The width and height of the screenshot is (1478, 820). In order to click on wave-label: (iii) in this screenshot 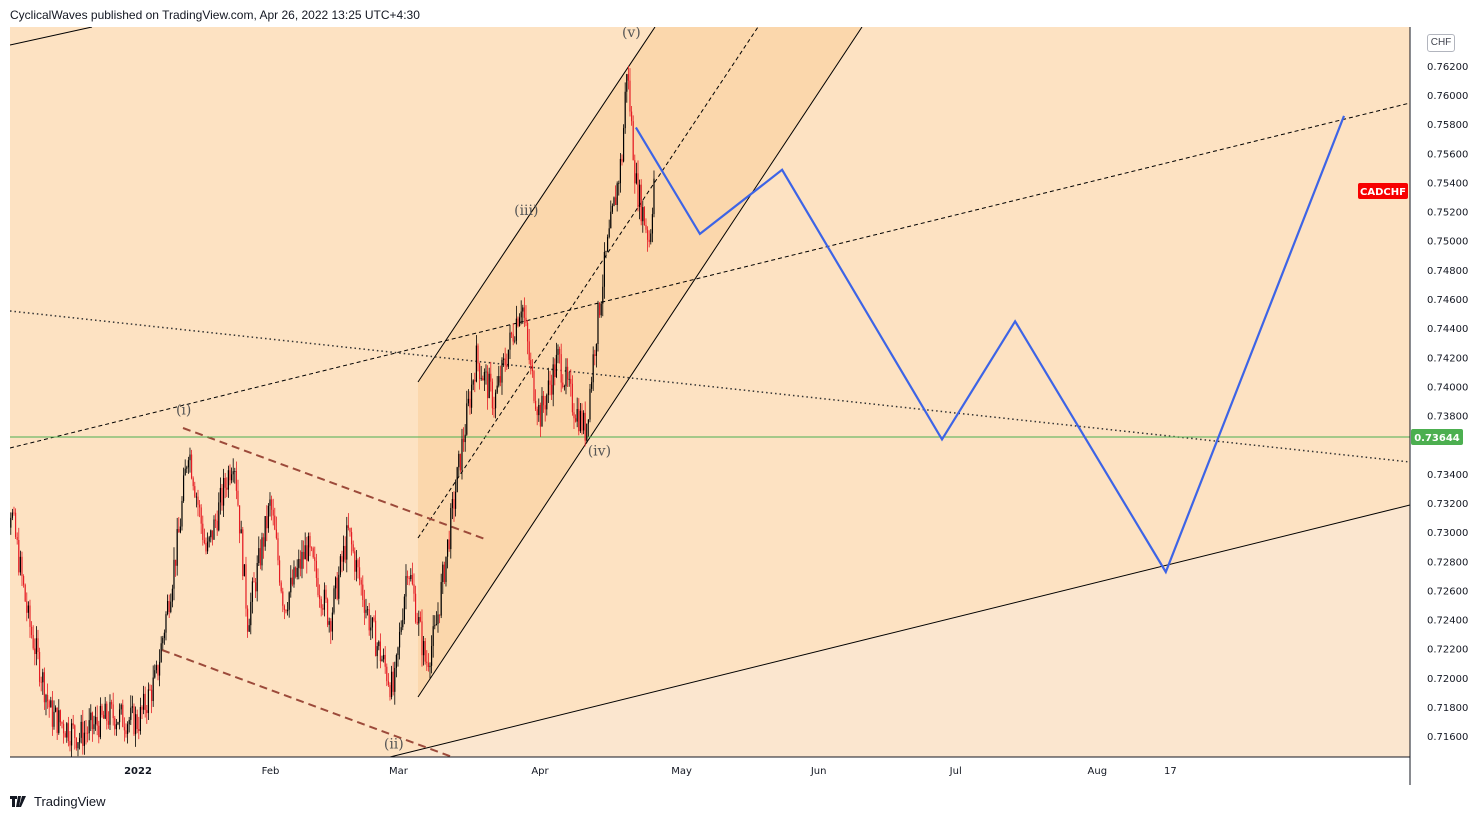, I will do `click(526, 211)`.